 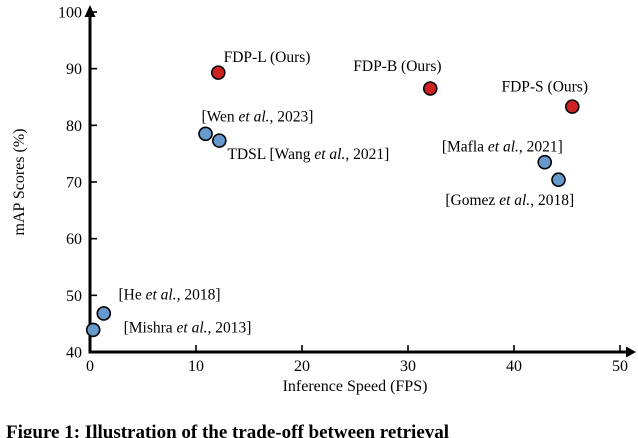 I want to click on y-tick-label: 80, so click(x=74, y=126).